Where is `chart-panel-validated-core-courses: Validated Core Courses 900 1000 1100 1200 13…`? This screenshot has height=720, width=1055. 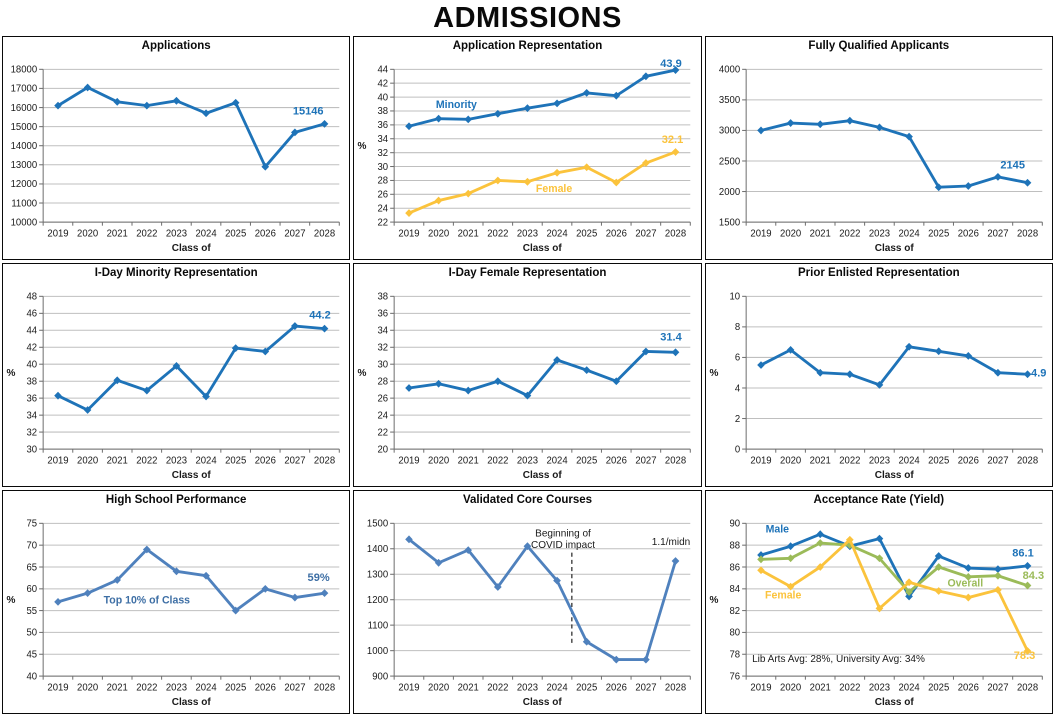
chart-panel-validated-core-courses: Validated Core Courses 900 1000 1100 1200 13… is located at coordinates (527, 602).